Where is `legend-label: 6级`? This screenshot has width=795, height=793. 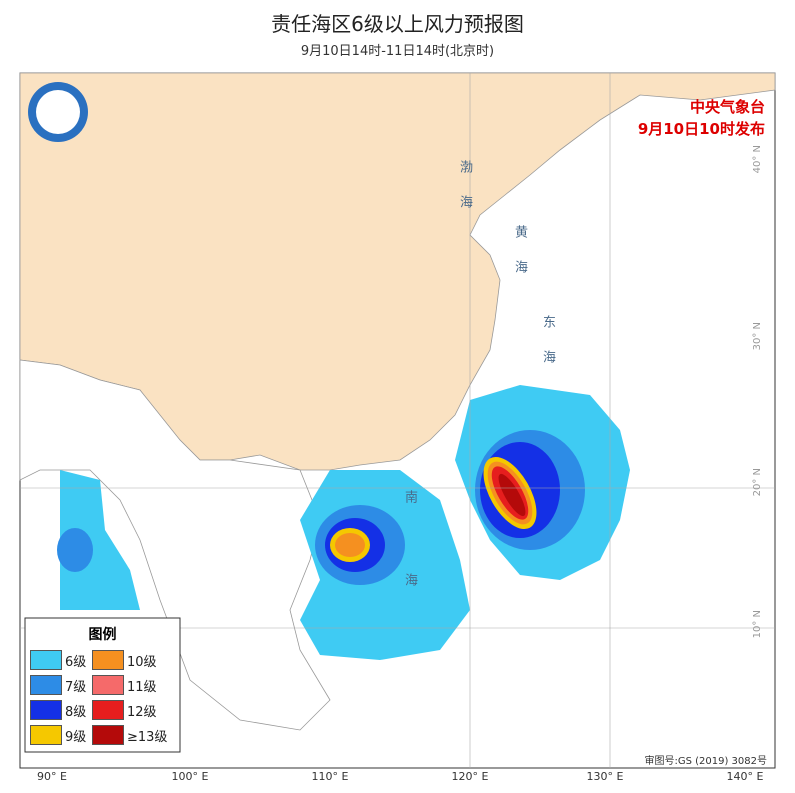
legend-label: 6级 is located at coordinates (76, 662).